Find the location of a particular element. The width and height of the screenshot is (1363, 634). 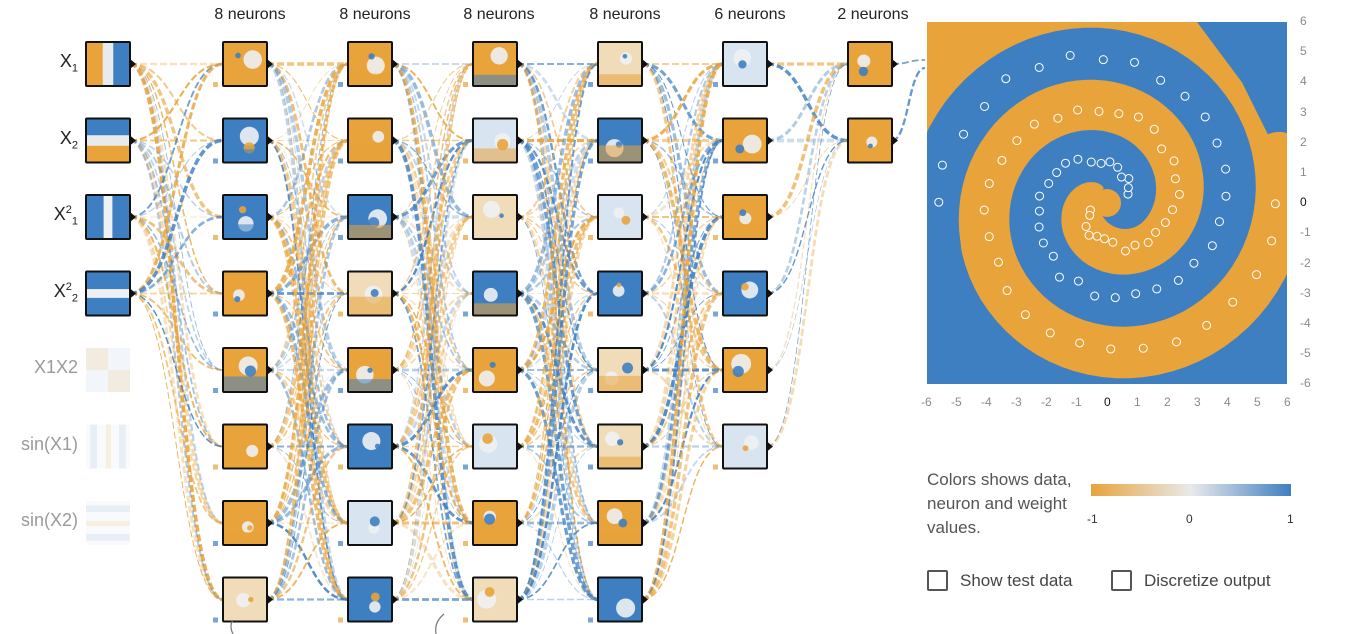

feature-node-x22 is located at coordinates (108, 293).